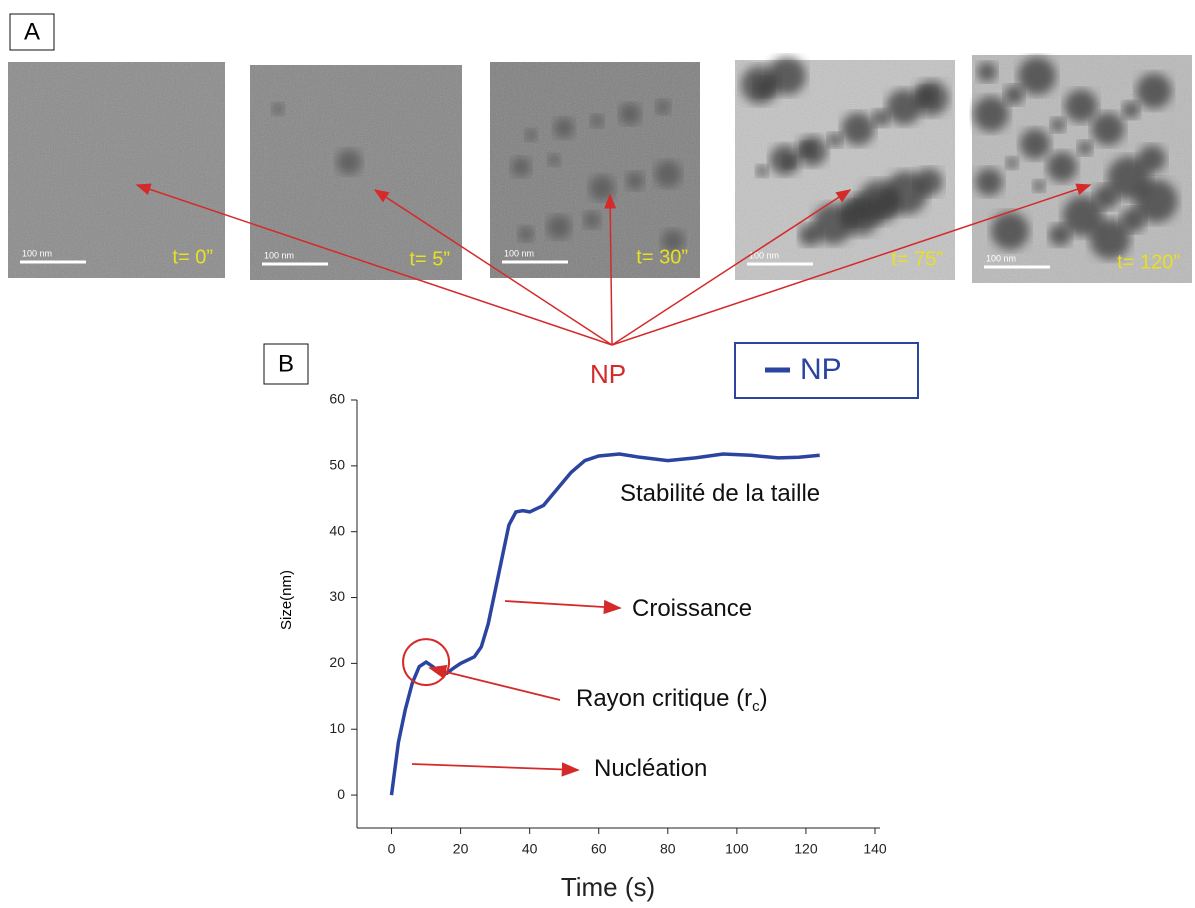  I want to click on legend-label: NP, so click(821, 369).